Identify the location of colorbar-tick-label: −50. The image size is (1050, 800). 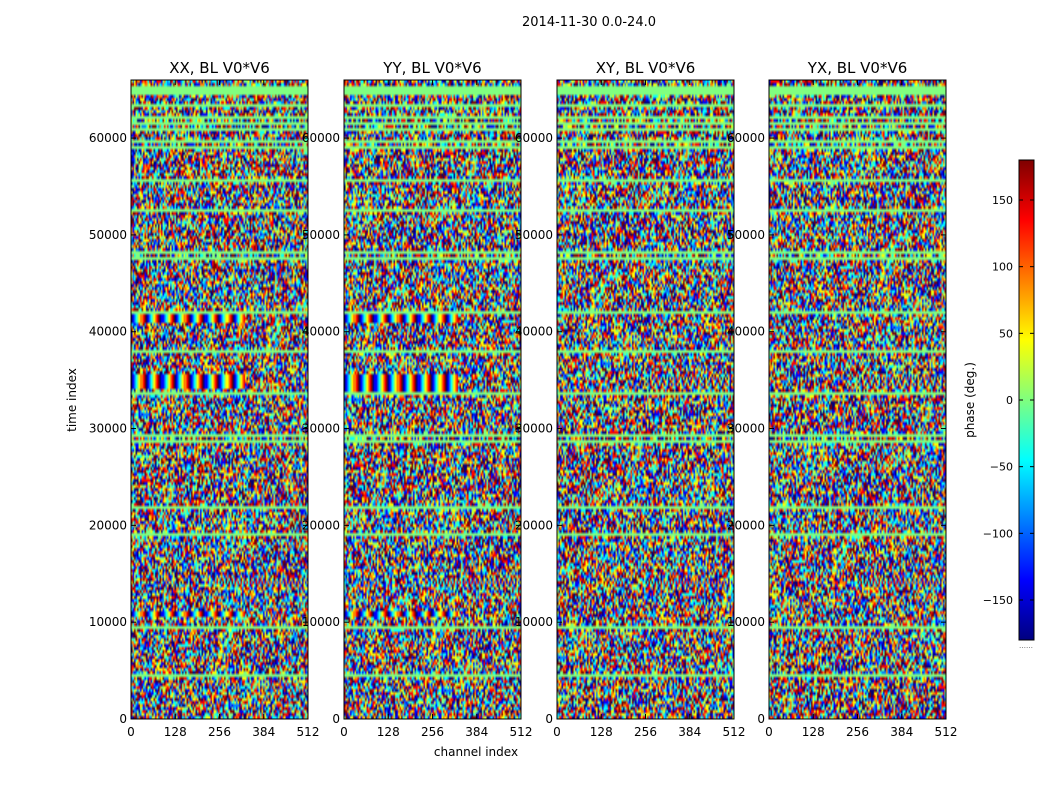
(1001, 467).